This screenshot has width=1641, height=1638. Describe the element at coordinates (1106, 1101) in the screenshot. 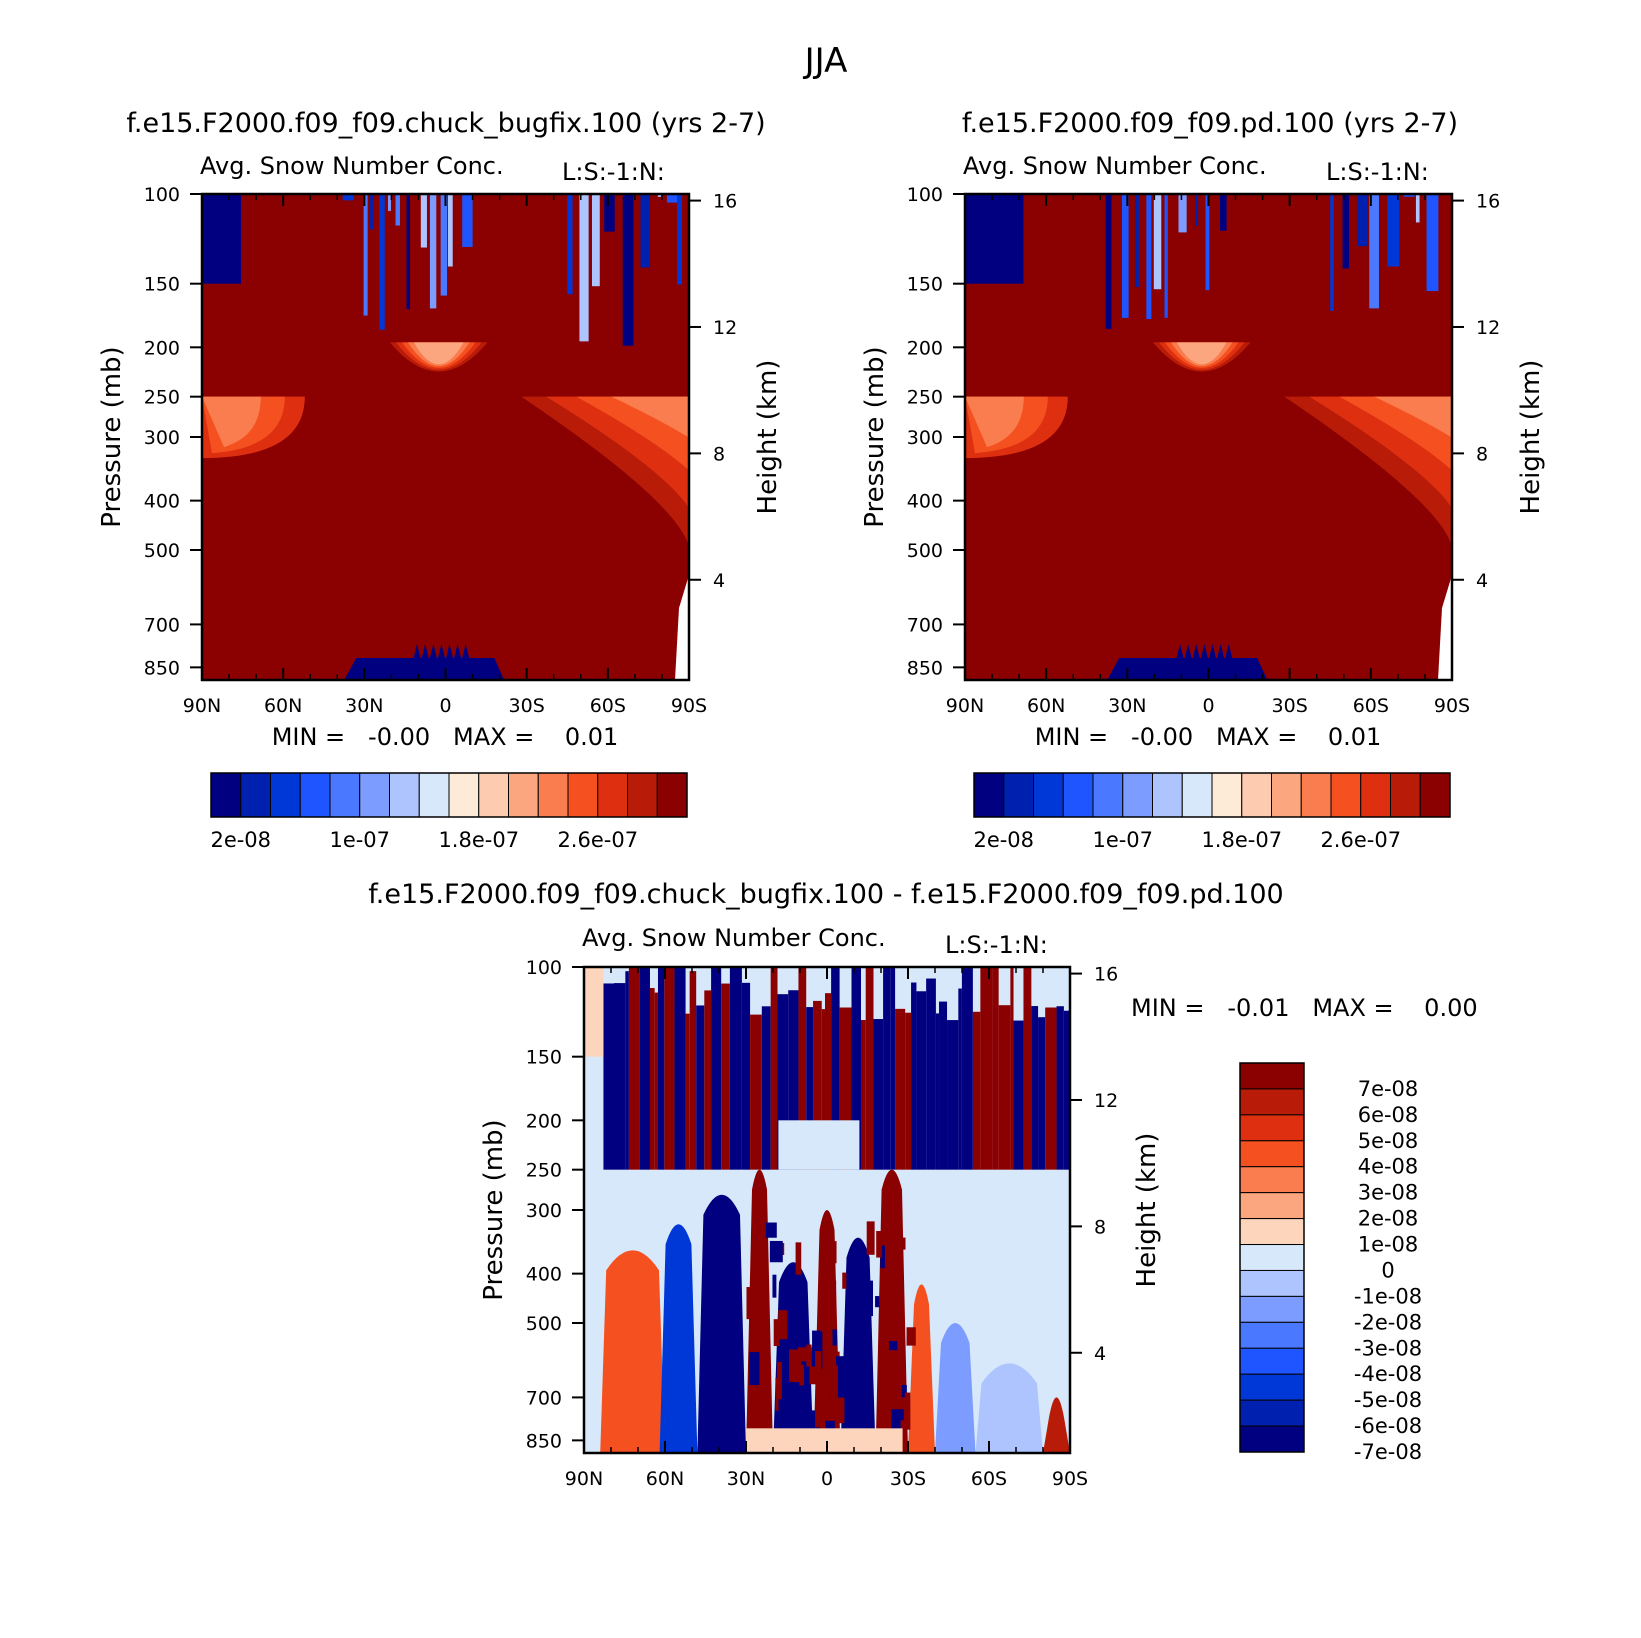

I see `y2-tick-label: 12` at that location.